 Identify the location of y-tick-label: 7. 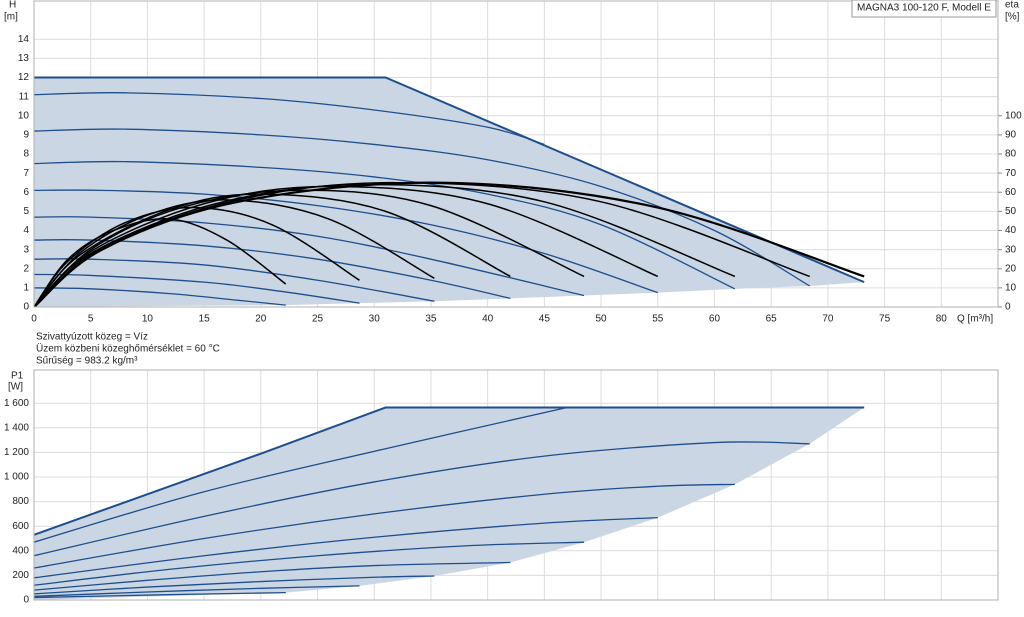
(26, 173).